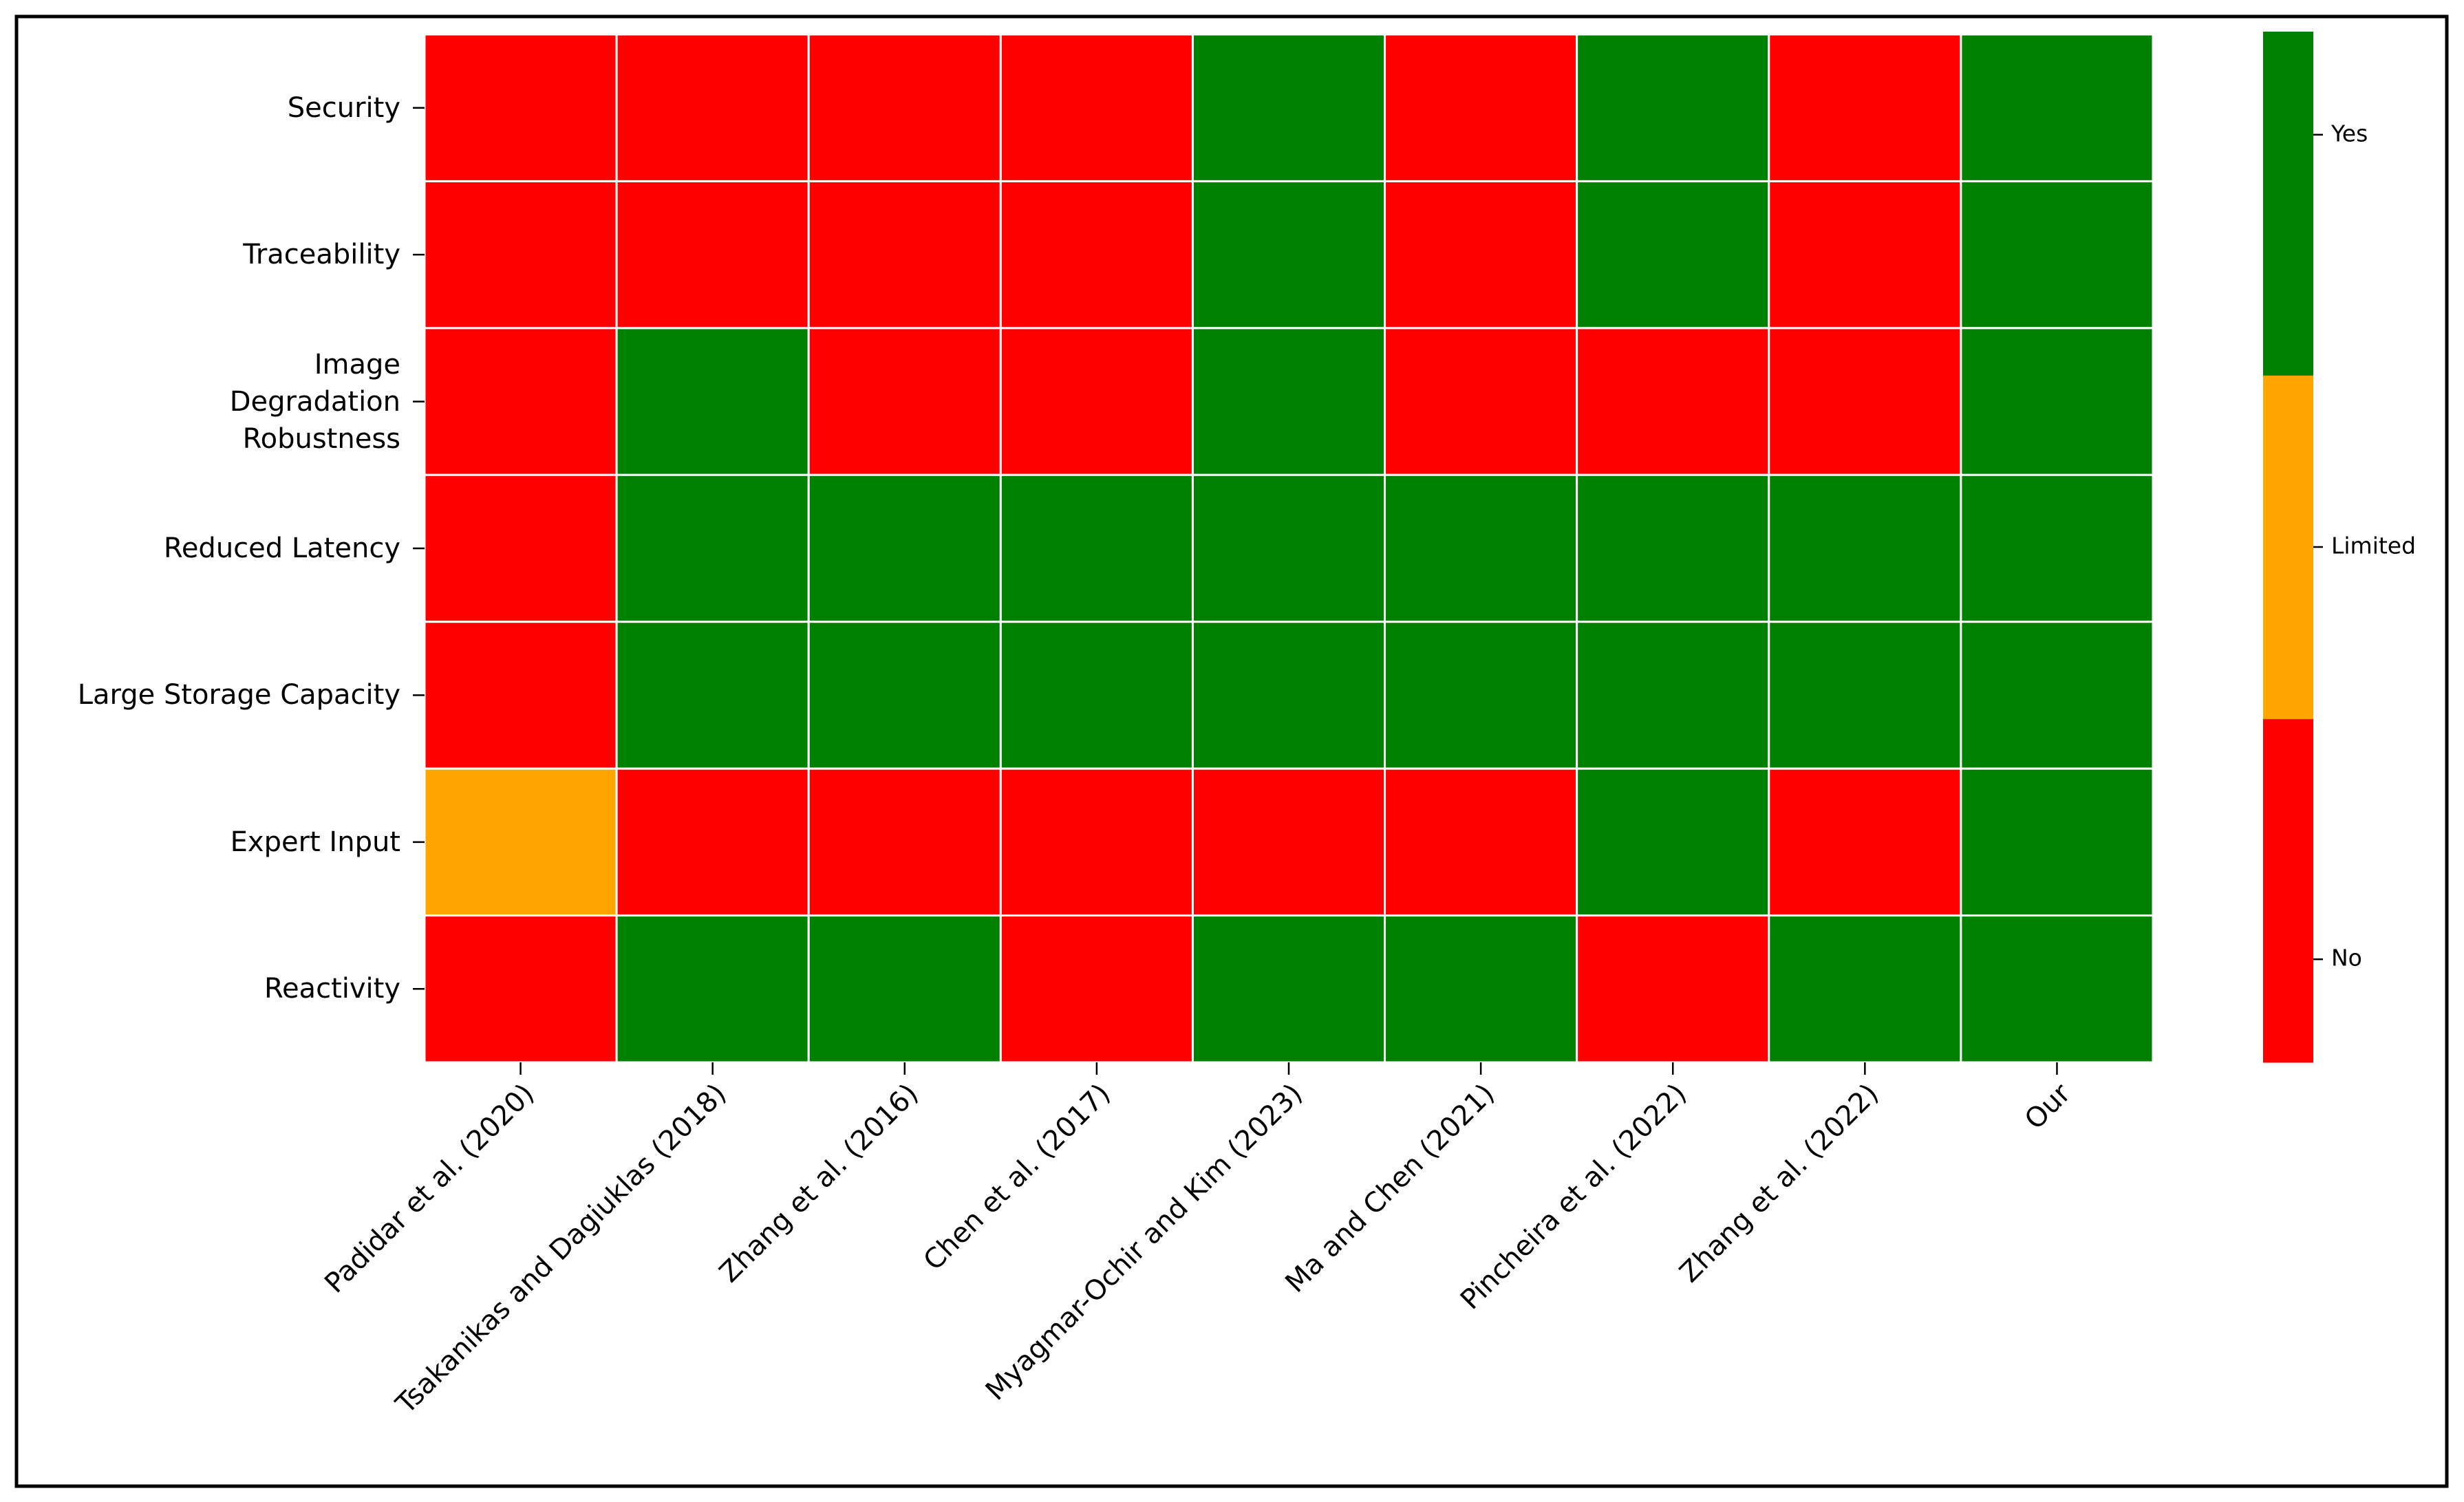  Describe the element at coordinates (1779, 1183) in the screenshot. I see `x-tick-label: Zhang et al. (2022)` at that location.